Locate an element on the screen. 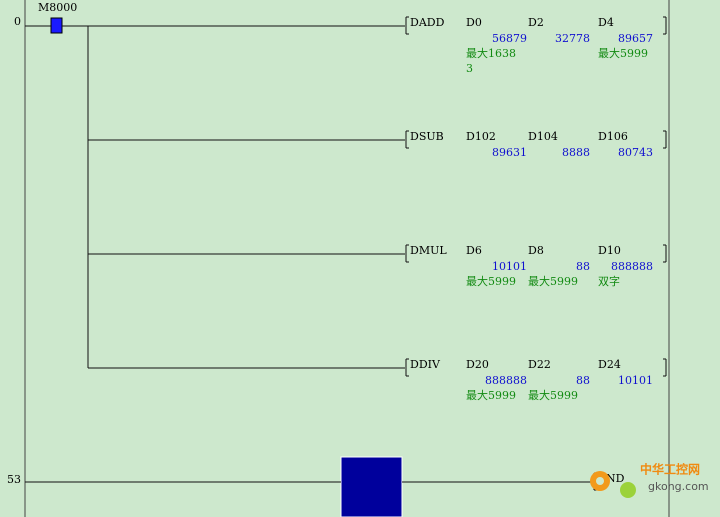 The image size is (720, 517). cursor is located at coordinates (371, 486).